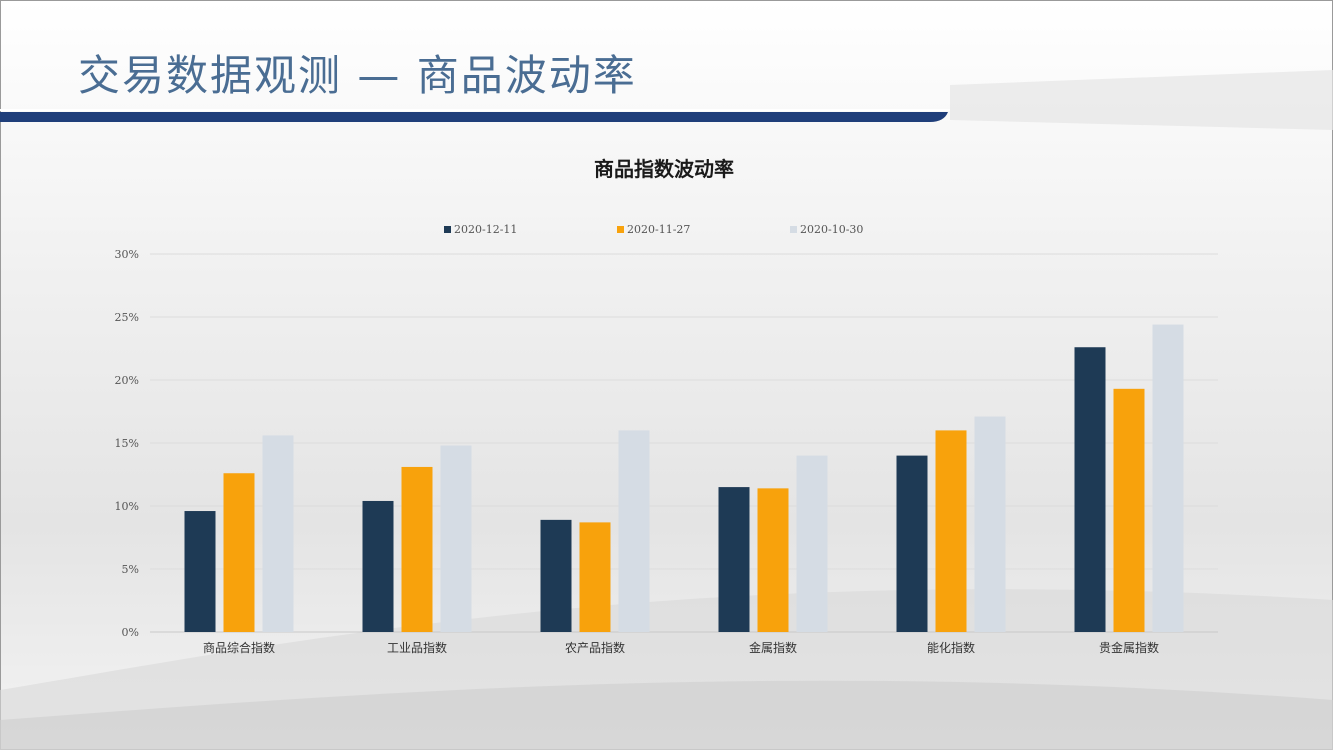  Describe the element at coordinates (130, 632) in the screenshot. I see `y-tick-label: 0%` at that location.